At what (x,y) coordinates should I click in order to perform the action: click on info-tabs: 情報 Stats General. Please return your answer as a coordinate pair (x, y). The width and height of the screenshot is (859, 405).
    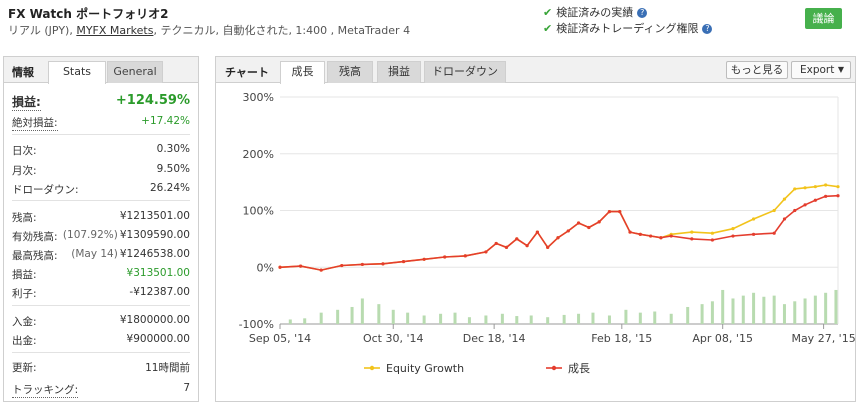
    Looking at the image, I should click on (101, 70).